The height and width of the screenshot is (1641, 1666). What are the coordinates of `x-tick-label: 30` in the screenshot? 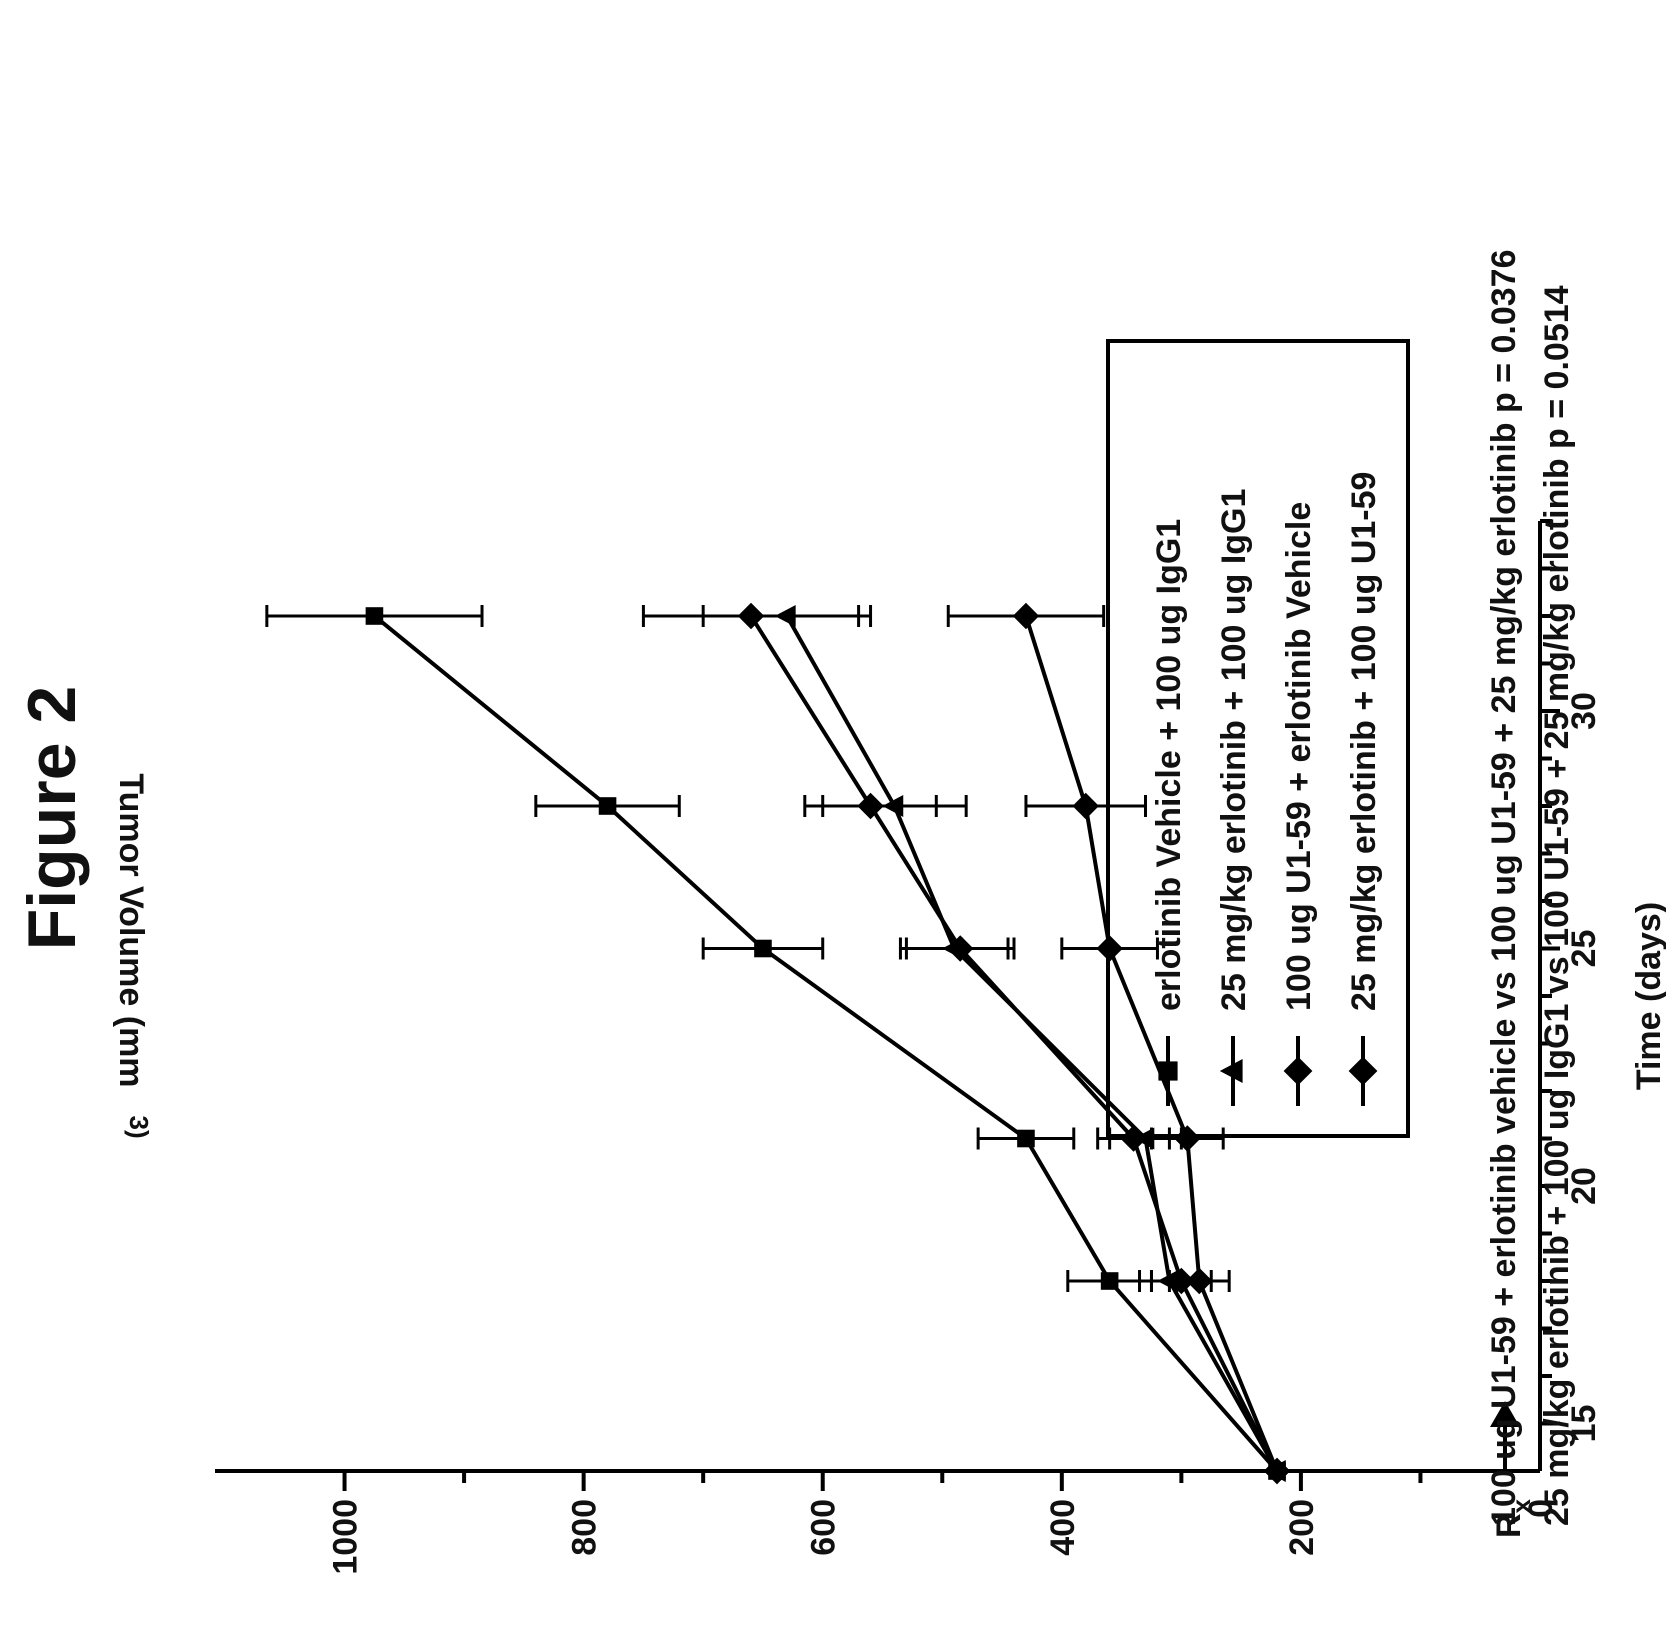 It's located at (1584, 711).